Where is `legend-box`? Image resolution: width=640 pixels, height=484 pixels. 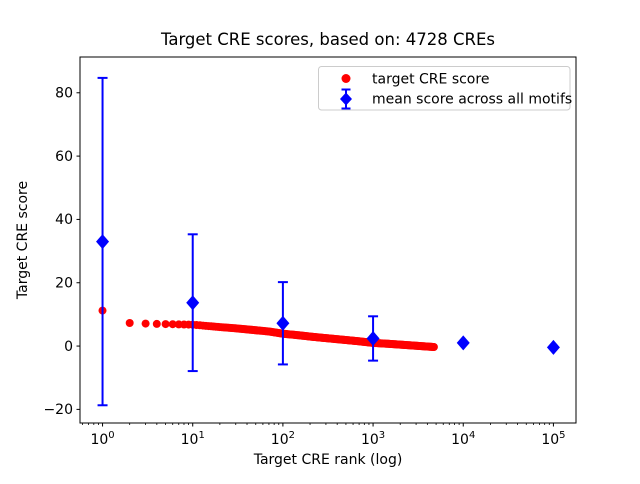
legend-box is located at coordinates (444, 88).